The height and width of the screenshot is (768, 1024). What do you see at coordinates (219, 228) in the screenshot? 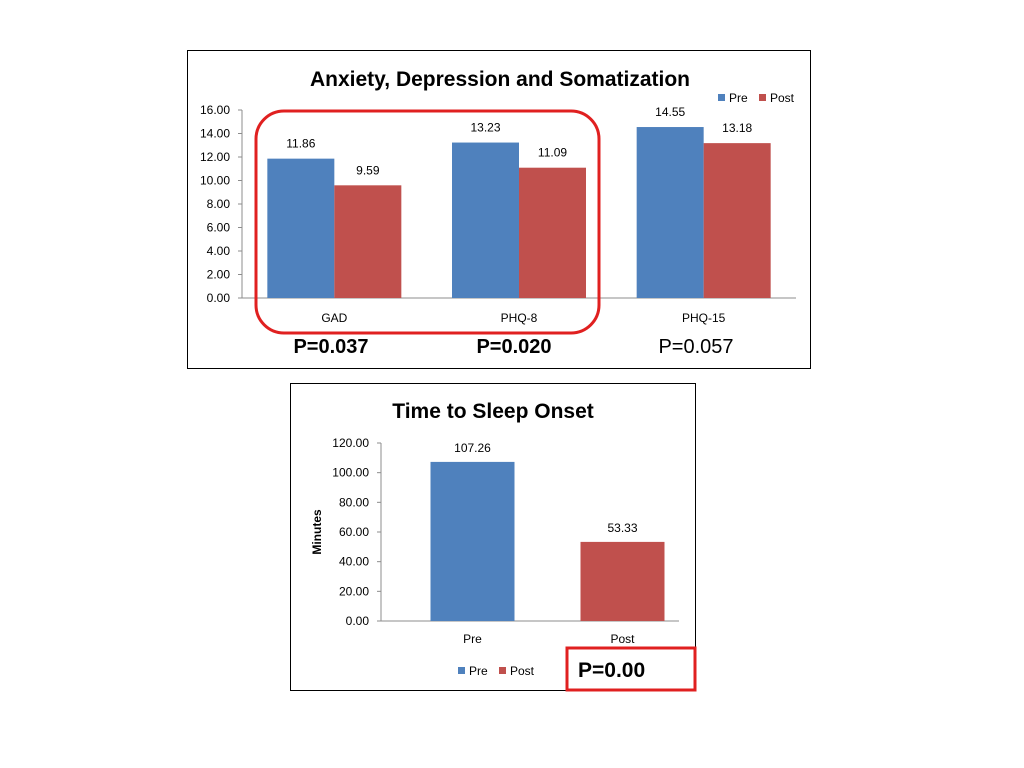
I see `anxiety-y-tick-label: 6.00` at bounding box center [219, 228].